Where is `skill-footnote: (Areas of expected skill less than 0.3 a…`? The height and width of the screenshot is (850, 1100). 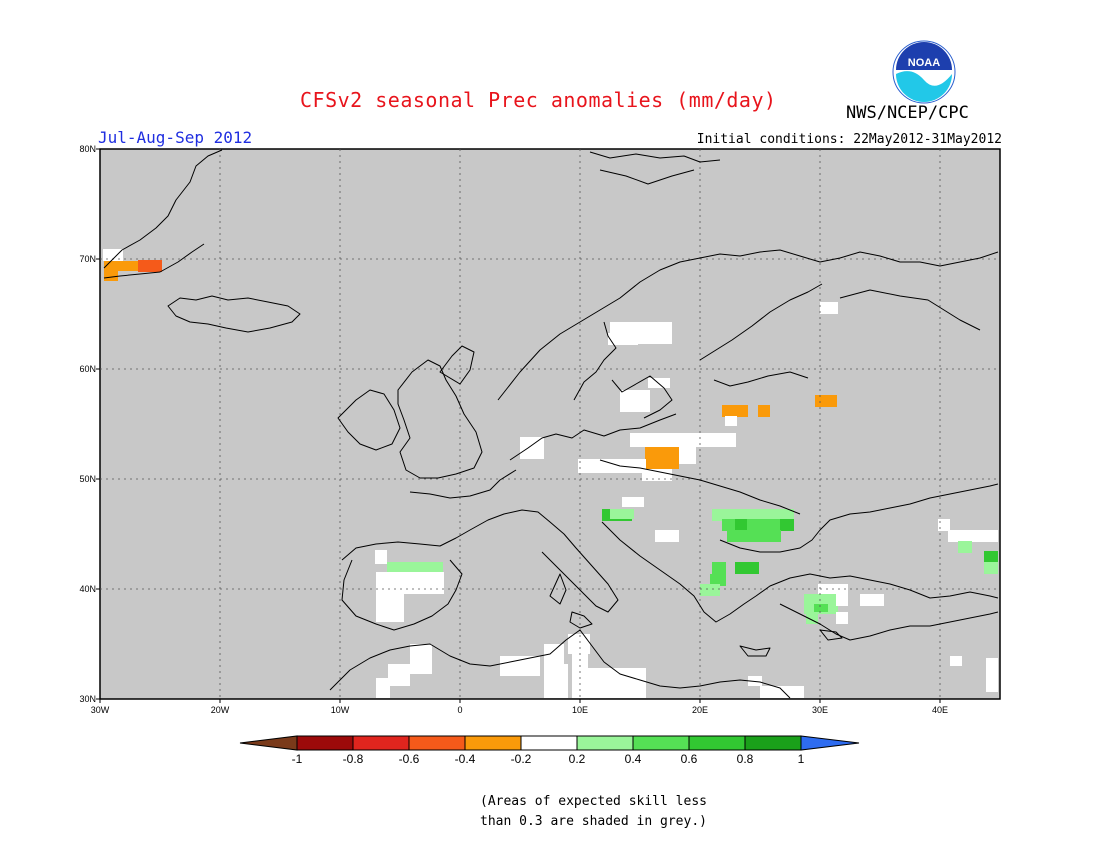 skill-footnote: (Areas of expected skill less than 0.3 a… is located at coordinates (593, 812).